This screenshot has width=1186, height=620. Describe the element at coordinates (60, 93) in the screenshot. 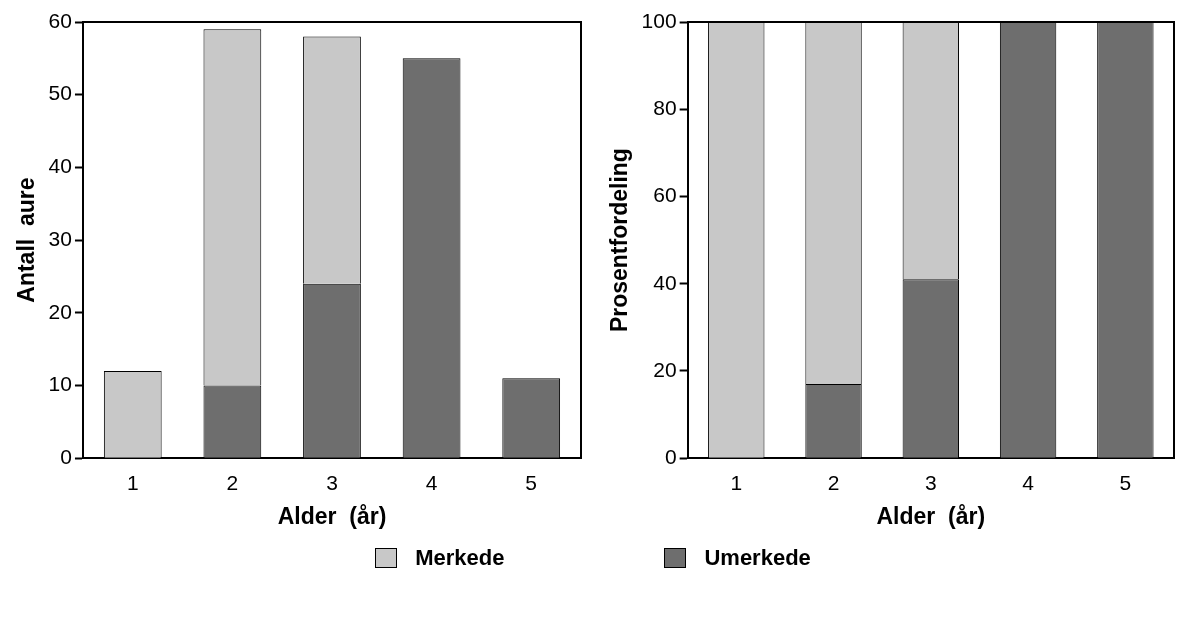

I see `y-tick-label: 50` at that location.